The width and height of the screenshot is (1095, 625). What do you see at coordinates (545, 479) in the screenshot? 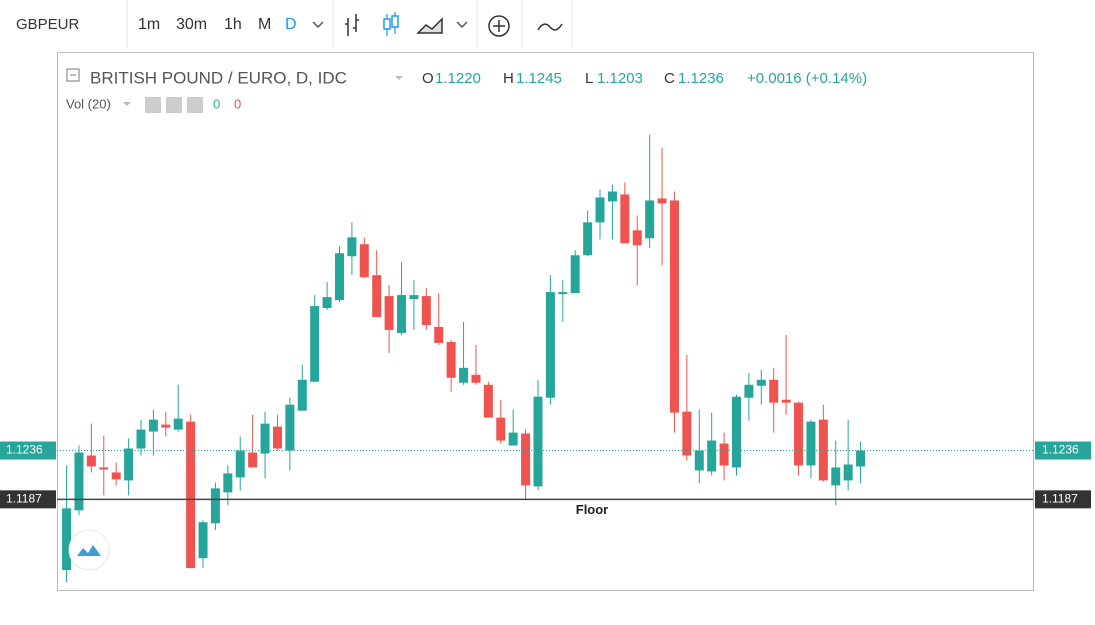
I see `labels: 1.1236 1.1236 1.1187 1.1187 Floor` at bounding box center [545, 479].